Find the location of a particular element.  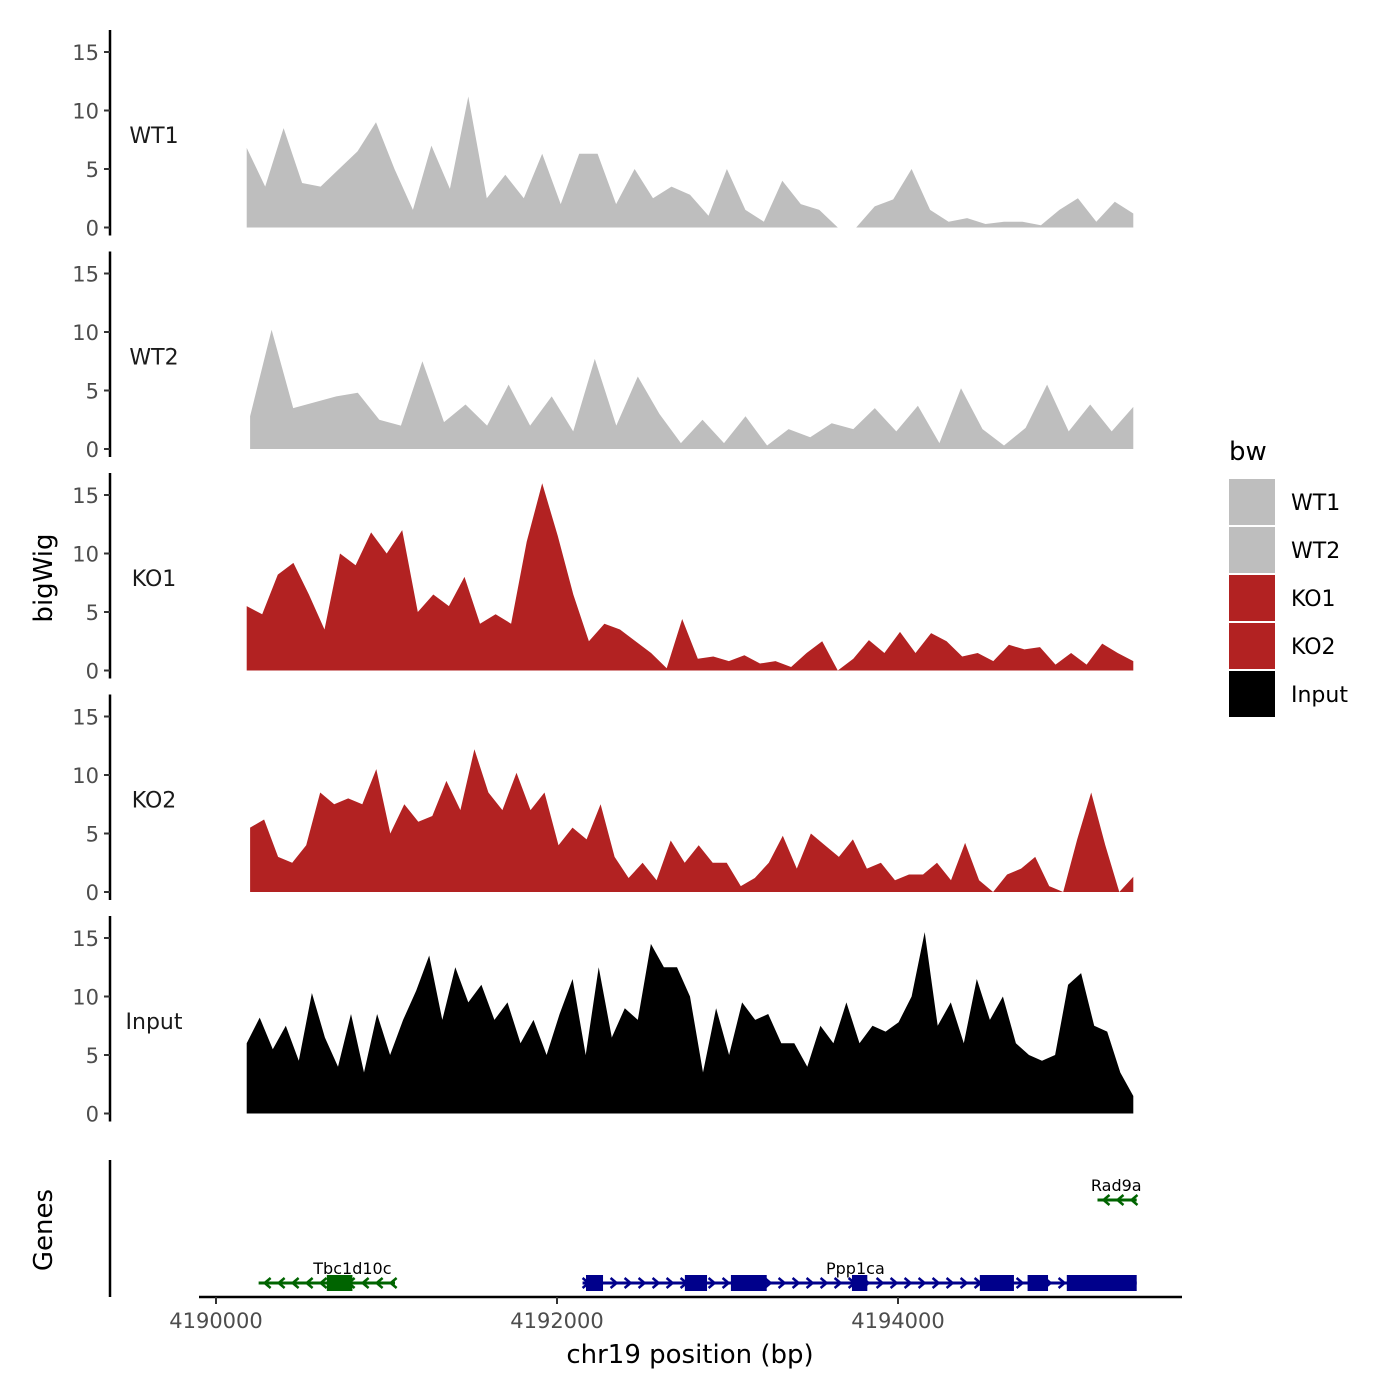

legend-label: KO2 is located at coordinates (1313, 647).